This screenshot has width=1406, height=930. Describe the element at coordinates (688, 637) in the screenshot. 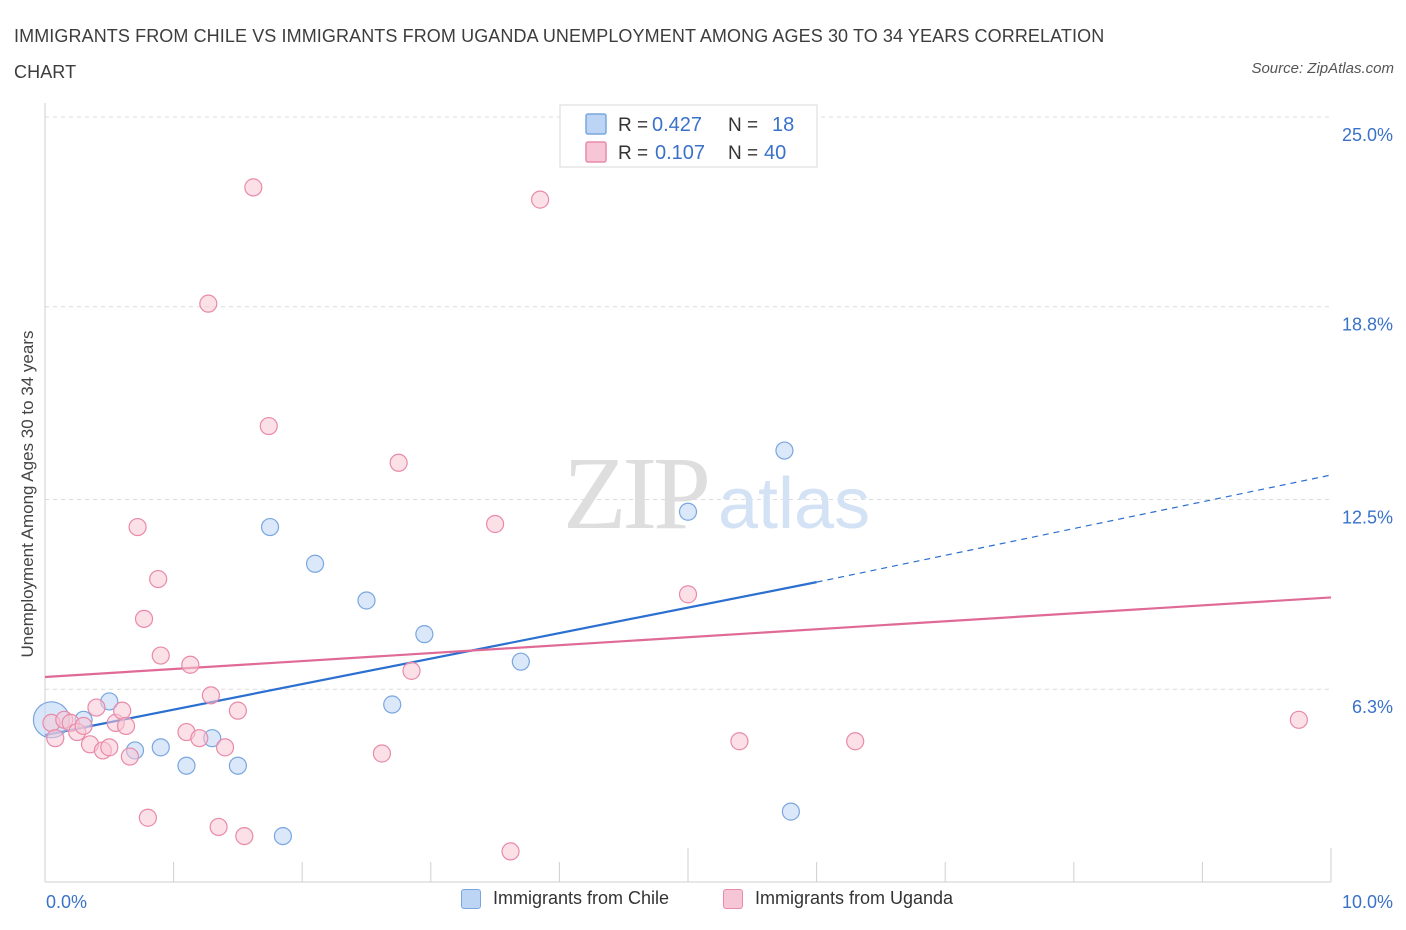

I see `trend-line-uganda` at that location.